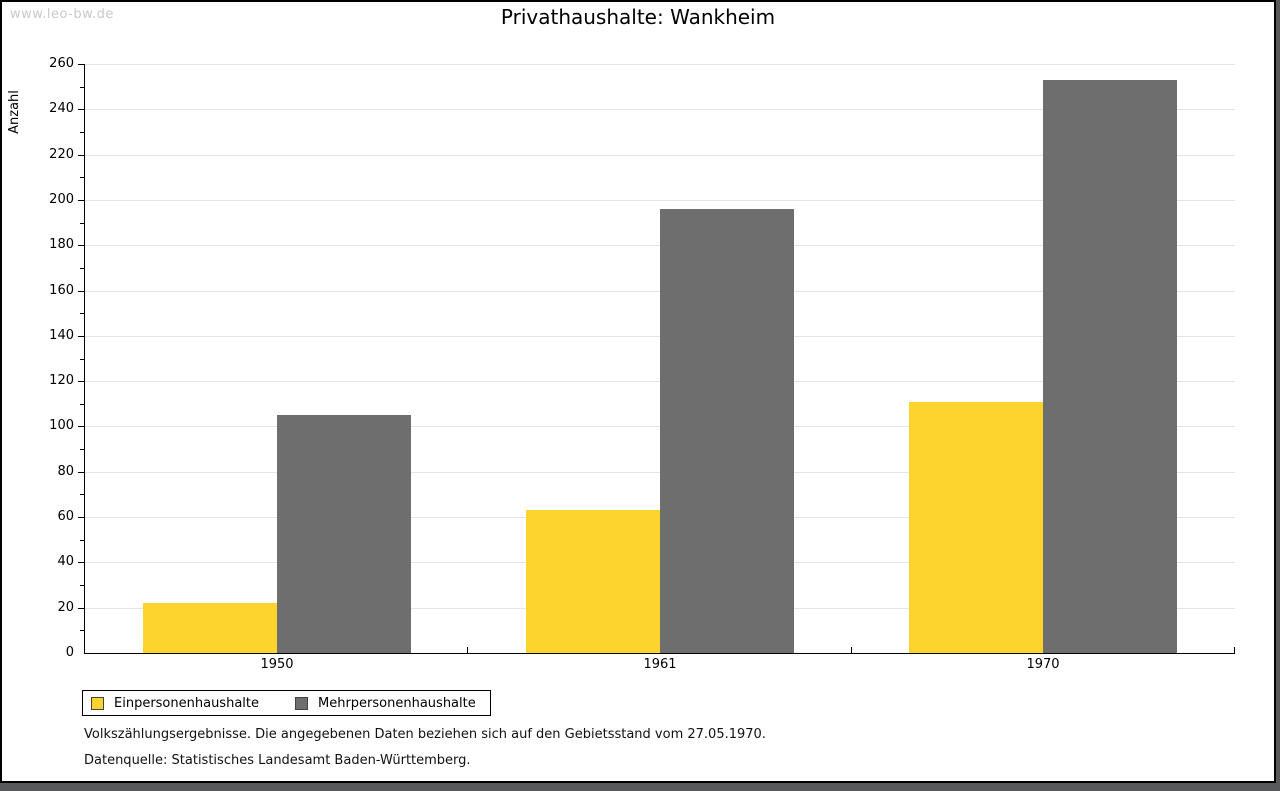 The height and width of the screenshot is (791, 1280). Describe the element at coordinates (61, 108) in the screenshot. I see `y-axis-tick-label: 240` at that location.